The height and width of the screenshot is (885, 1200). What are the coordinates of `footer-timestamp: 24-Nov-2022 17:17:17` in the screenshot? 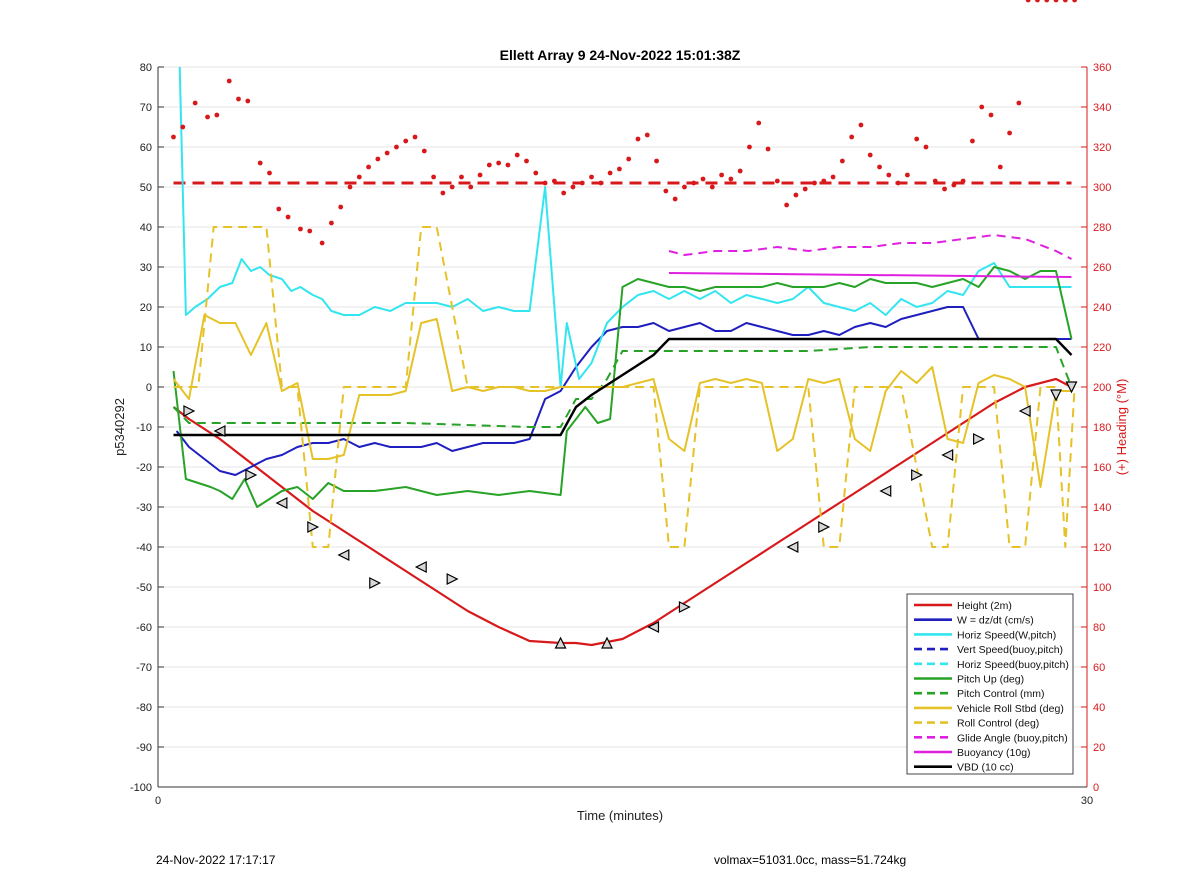 It's located at (216, 860).